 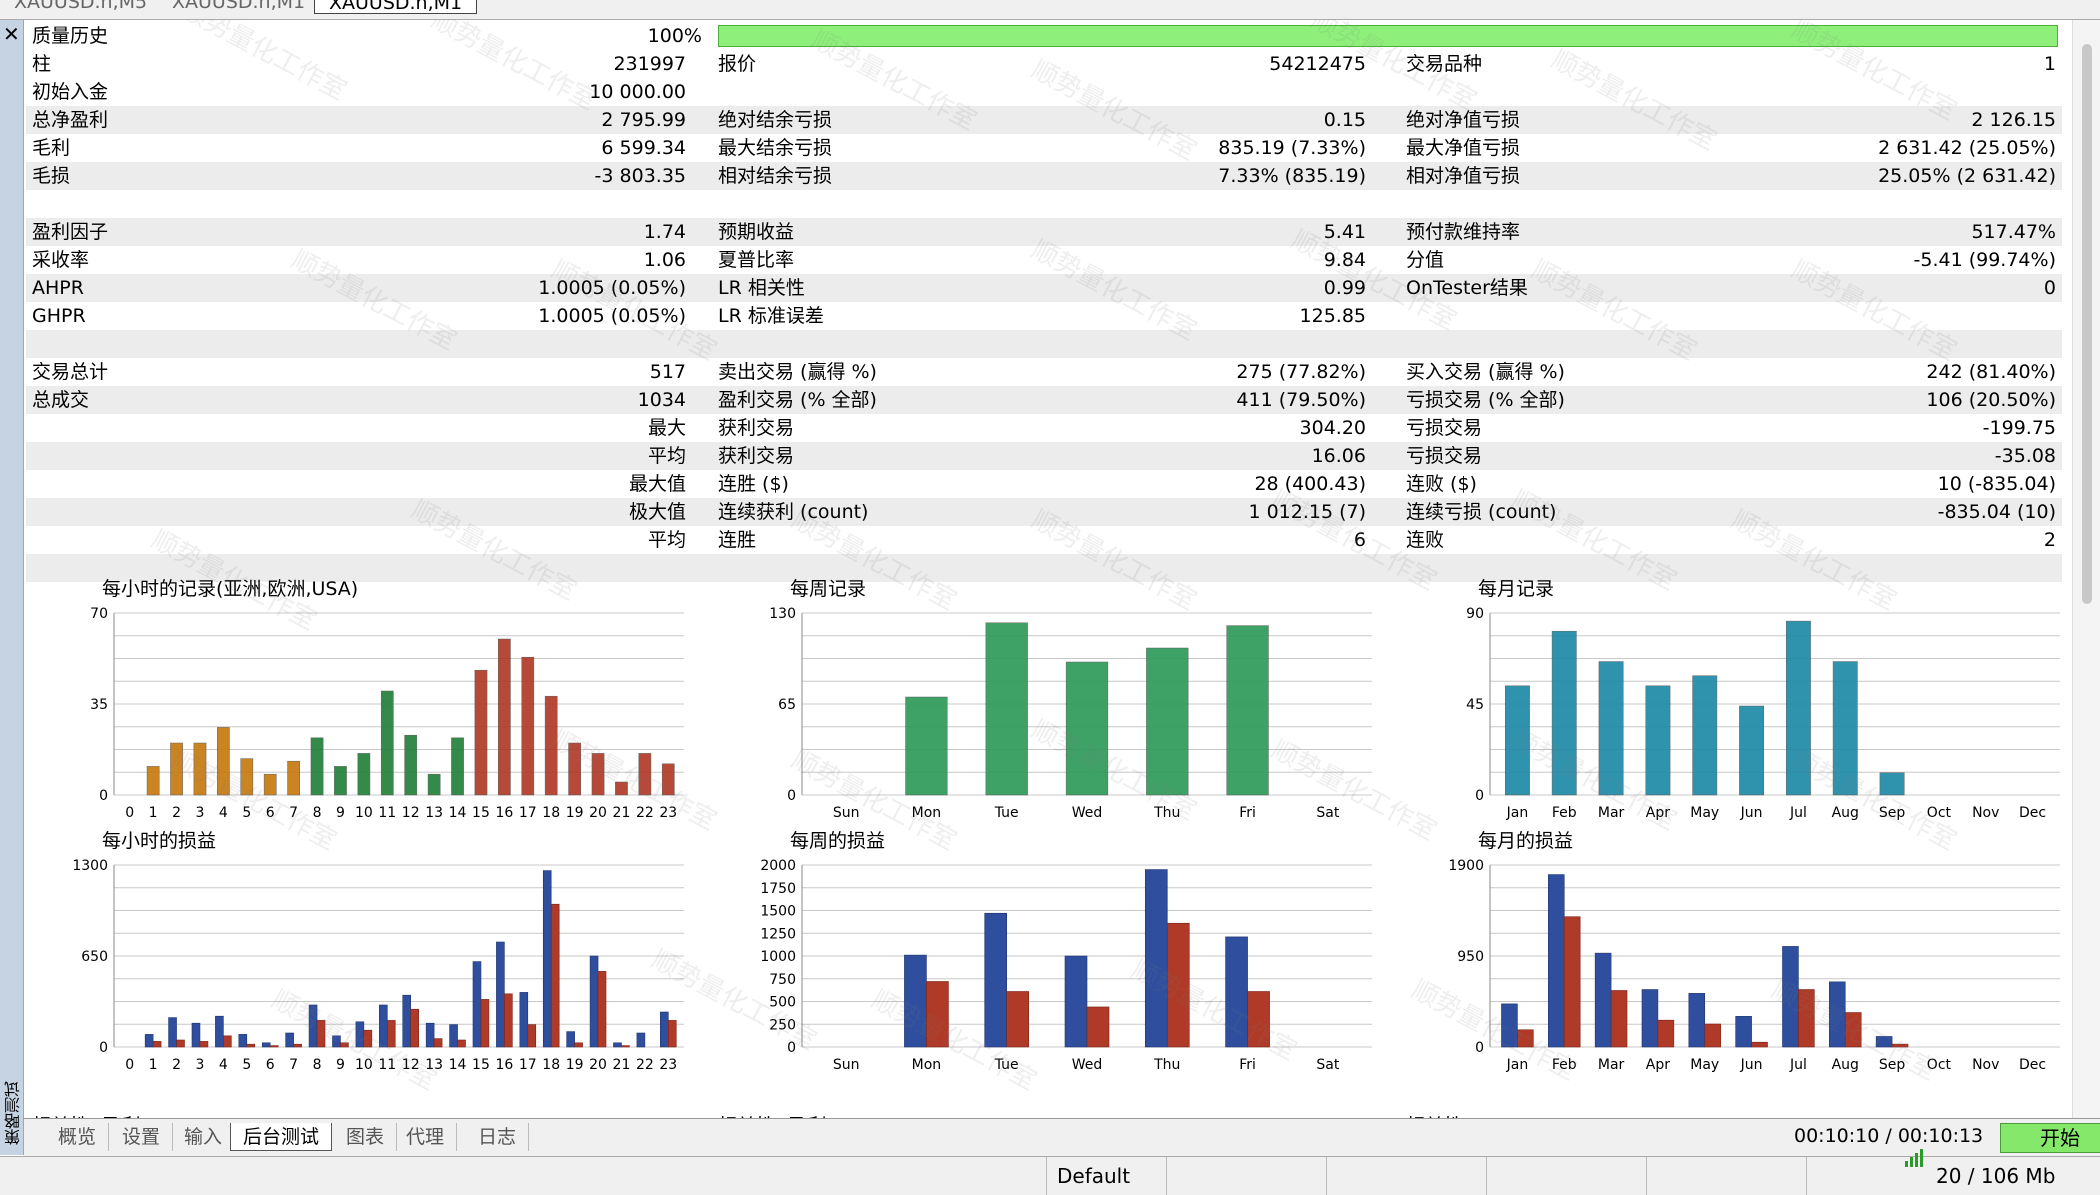 I want to click on stat-label: 最大结余亏损, so click(x=775, y=148).